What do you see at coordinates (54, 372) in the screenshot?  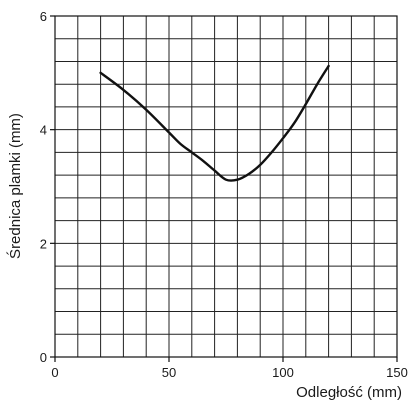 I see `x-tick-label: 0` at bounding box center [54, 372].